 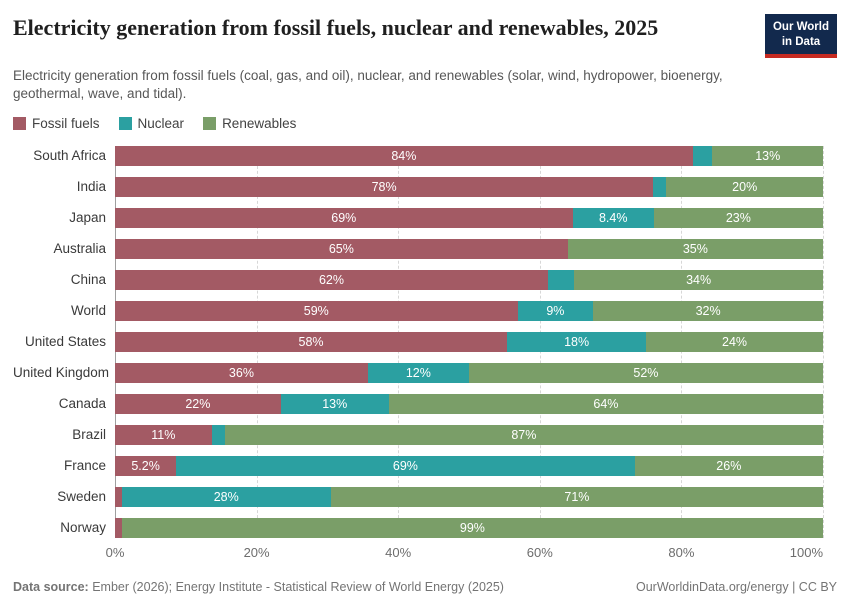 I want to click on chart-row-sweden: Sweden 28% 71%, so click(x=425, y=496).